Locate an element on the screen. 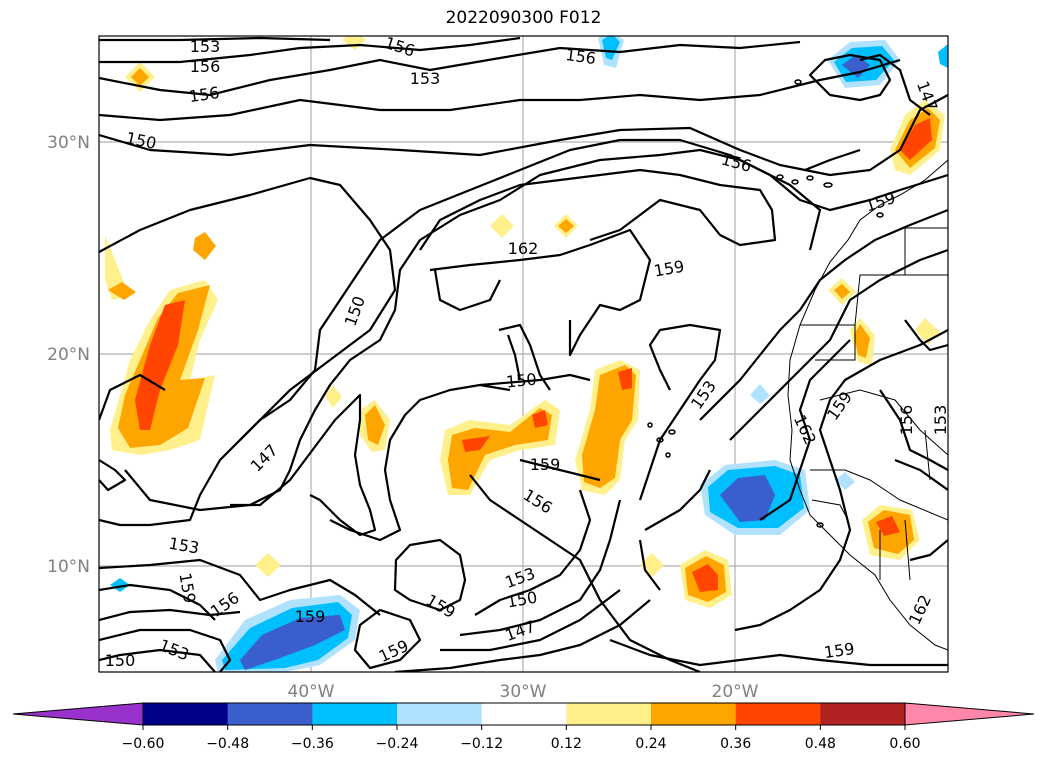  colorbar-tick-label: −0.48 is located at coordinates (227, 744).